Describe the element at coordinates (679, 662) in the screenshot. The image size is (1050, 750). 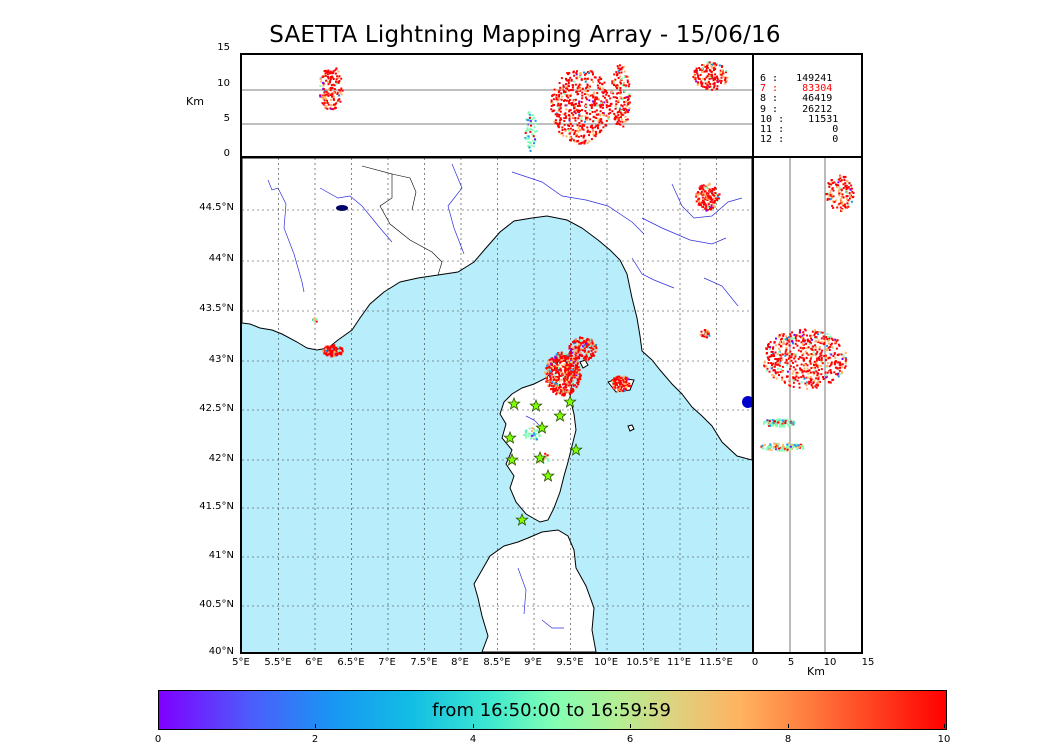
I see `lon-label: 11°E` at that location.